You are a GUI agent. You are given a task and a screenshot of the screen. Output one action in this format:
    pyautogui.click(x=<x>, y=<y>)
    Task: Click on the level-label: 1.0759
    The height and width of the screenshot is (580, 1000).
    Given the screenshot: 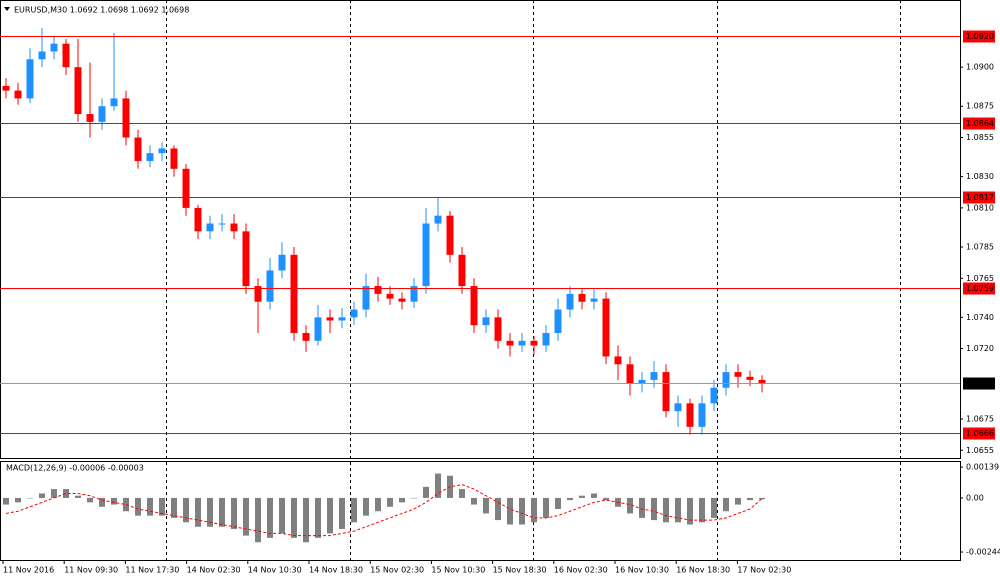 What is the action you would take?
    pyautogui.click(x=980, y=288)
    